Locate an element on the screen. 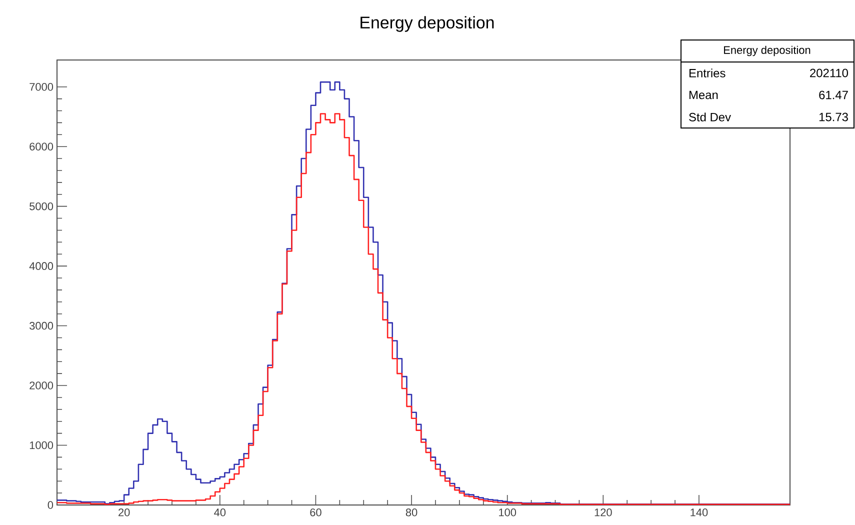  text: 61.47 is located at coordinates (833, 95).